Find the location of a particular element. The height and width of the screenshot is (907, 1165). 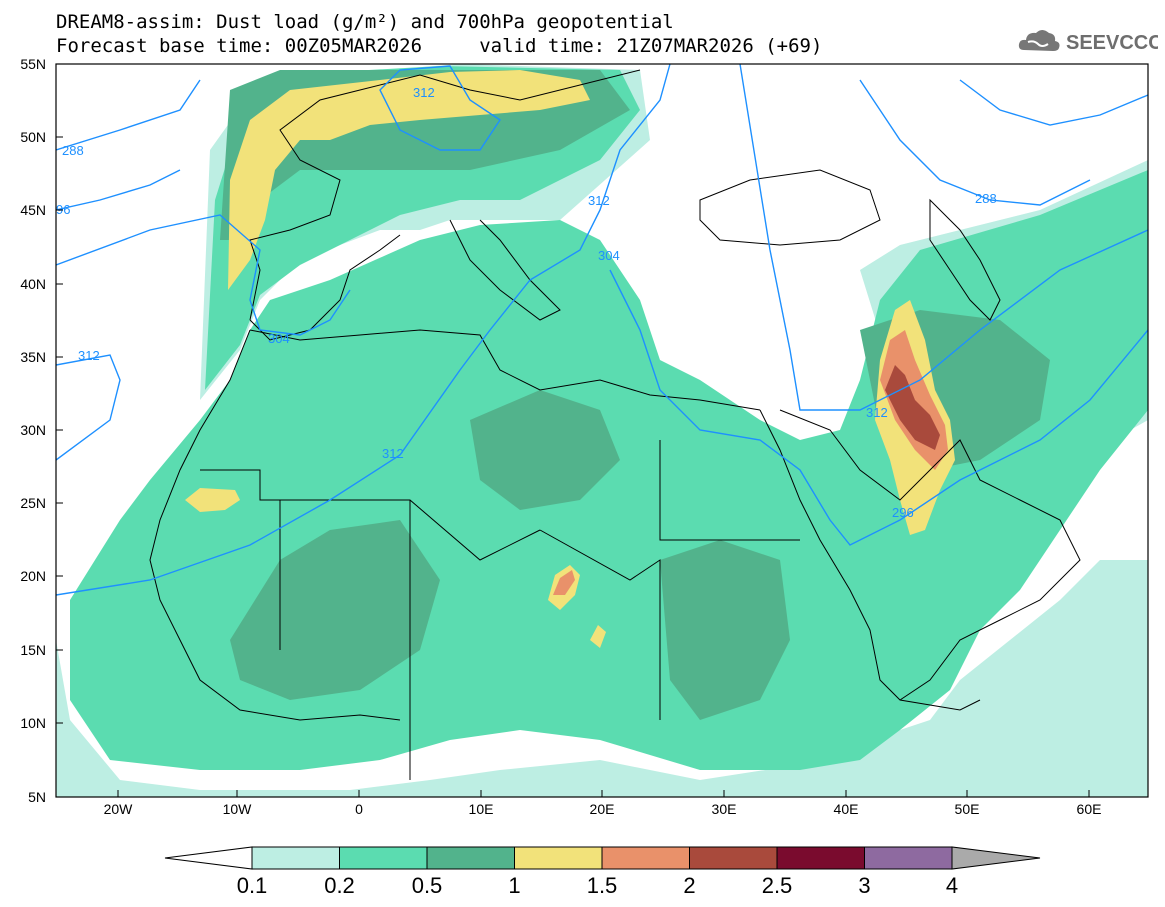

colorbar-arrow-high is located at coordinates (996, 858).